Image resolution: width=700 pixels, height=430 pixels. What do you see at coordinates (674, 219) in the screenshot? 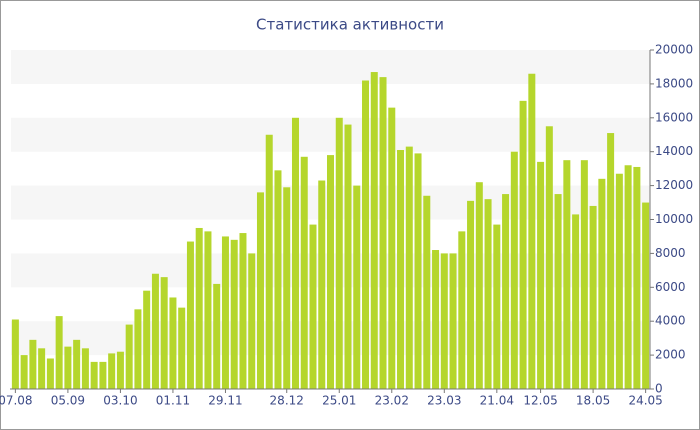
I see `y-tick-label: 10000` at bounding box center [674, 219].